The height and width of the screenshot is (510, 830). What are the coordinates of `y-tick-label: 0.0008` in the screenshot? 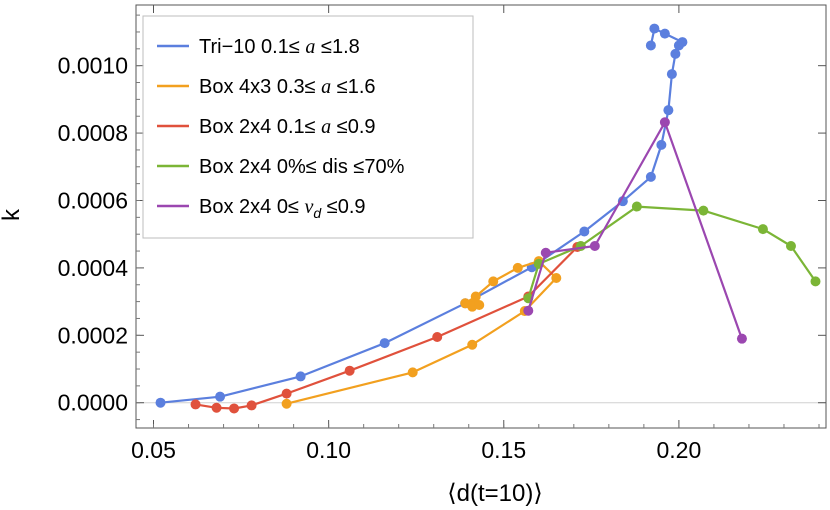 It's located at (93, 133).